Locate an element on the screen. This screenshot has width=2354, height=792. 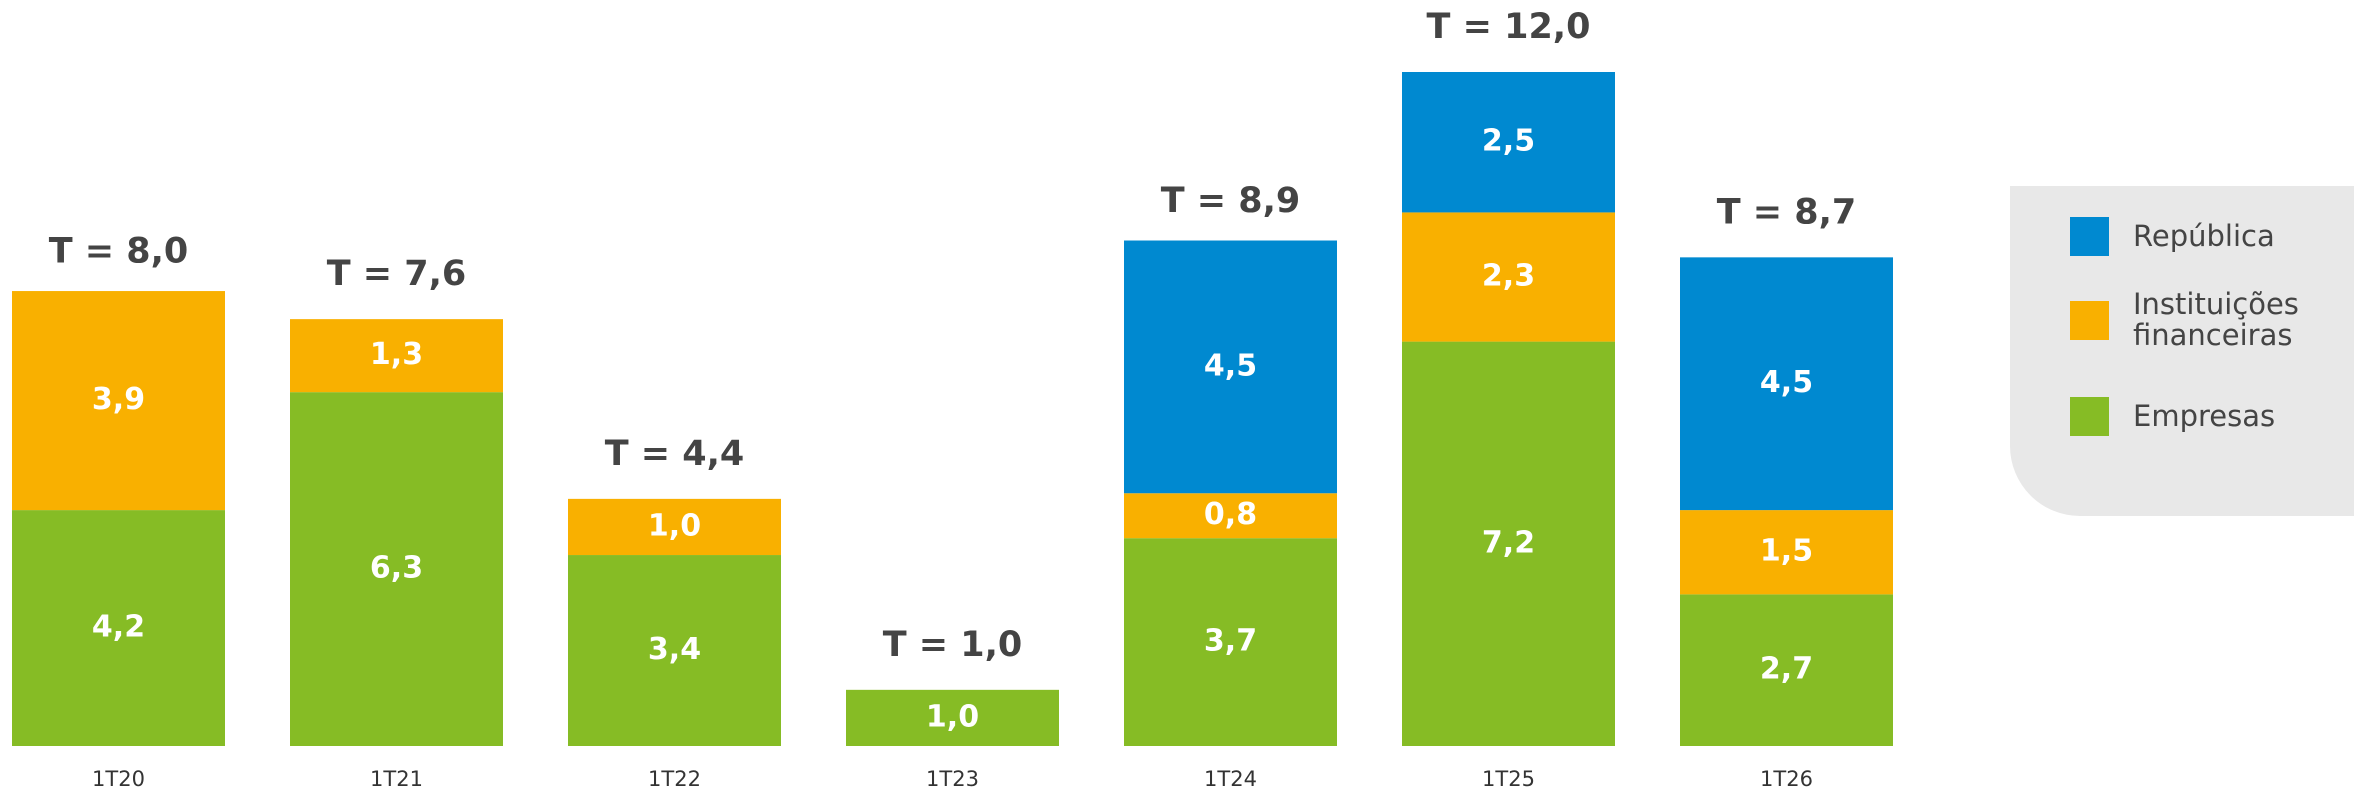
x-tick-label: 1T24 is located at coordinates (1230, 779).